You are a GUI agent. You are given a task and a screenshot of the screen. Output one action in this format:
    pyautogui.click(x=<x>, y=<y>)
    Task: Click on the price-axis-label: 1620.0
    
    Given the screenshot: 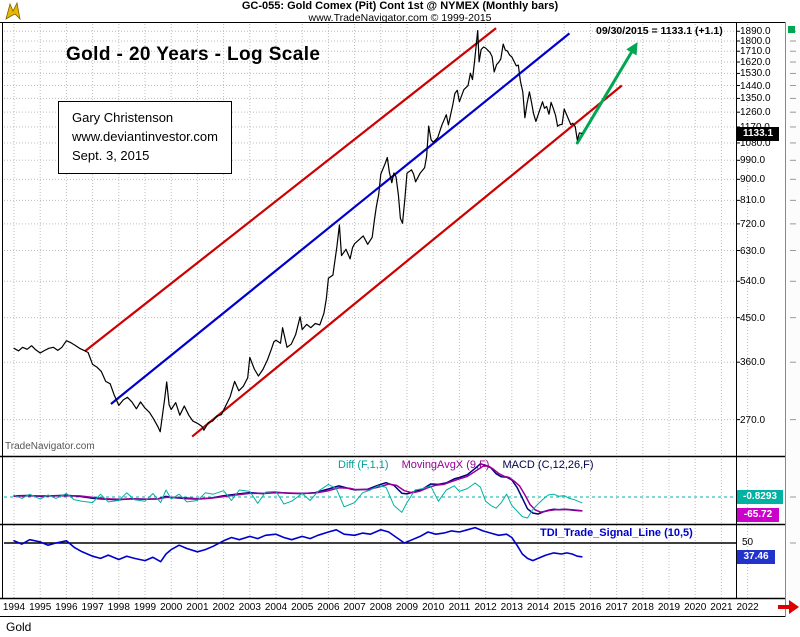 What is the action you would take?
    pyautogui.click(x=755, y=63)
    